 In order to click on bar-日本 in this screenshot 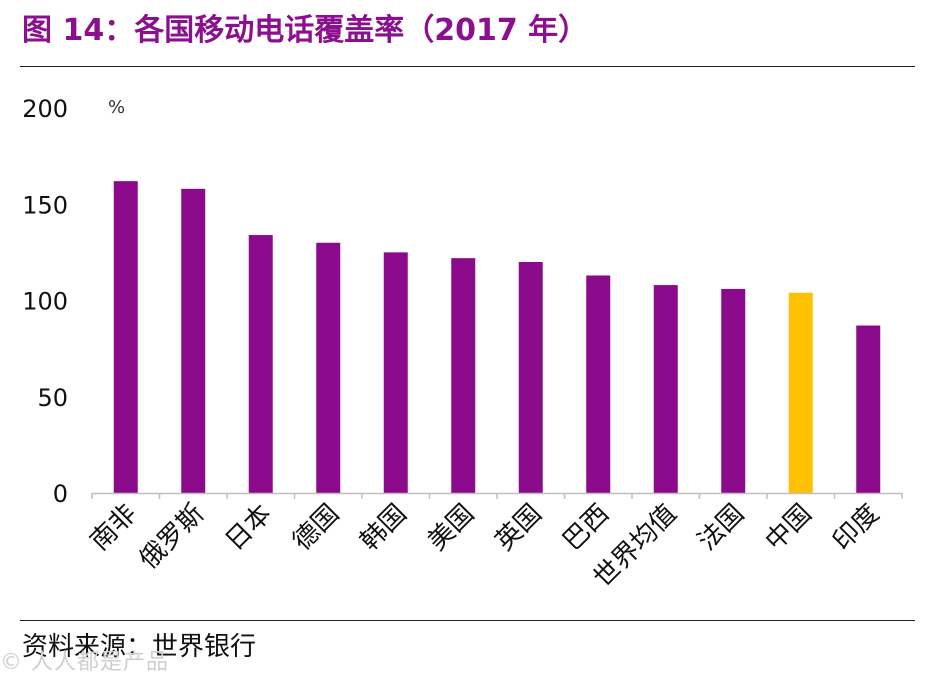, I will do `click(260, 364)`.